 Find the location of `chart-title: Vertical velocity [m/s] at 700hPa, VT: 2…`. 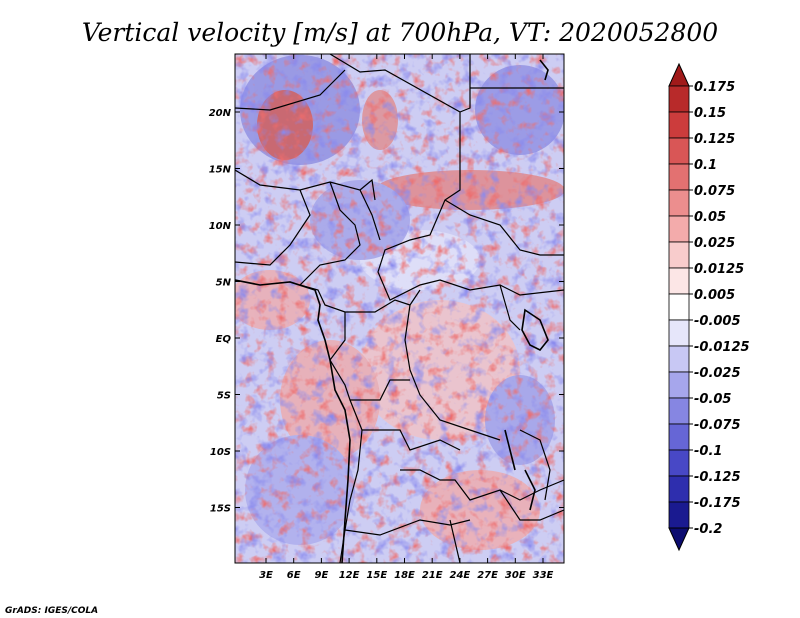

chart-title: Vertical velocity [m/s] at 700hPa, VT: 2… is located at coordinates (400, 32).